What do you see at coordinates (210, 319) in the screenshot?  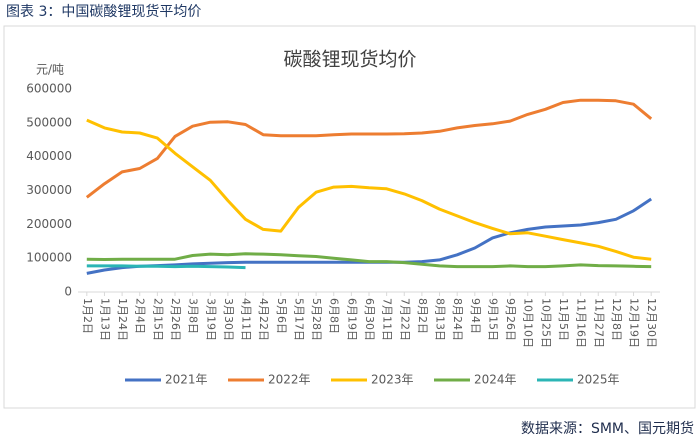 I see `x-tick-label: 3月19日` at bounding box center [210, 319].